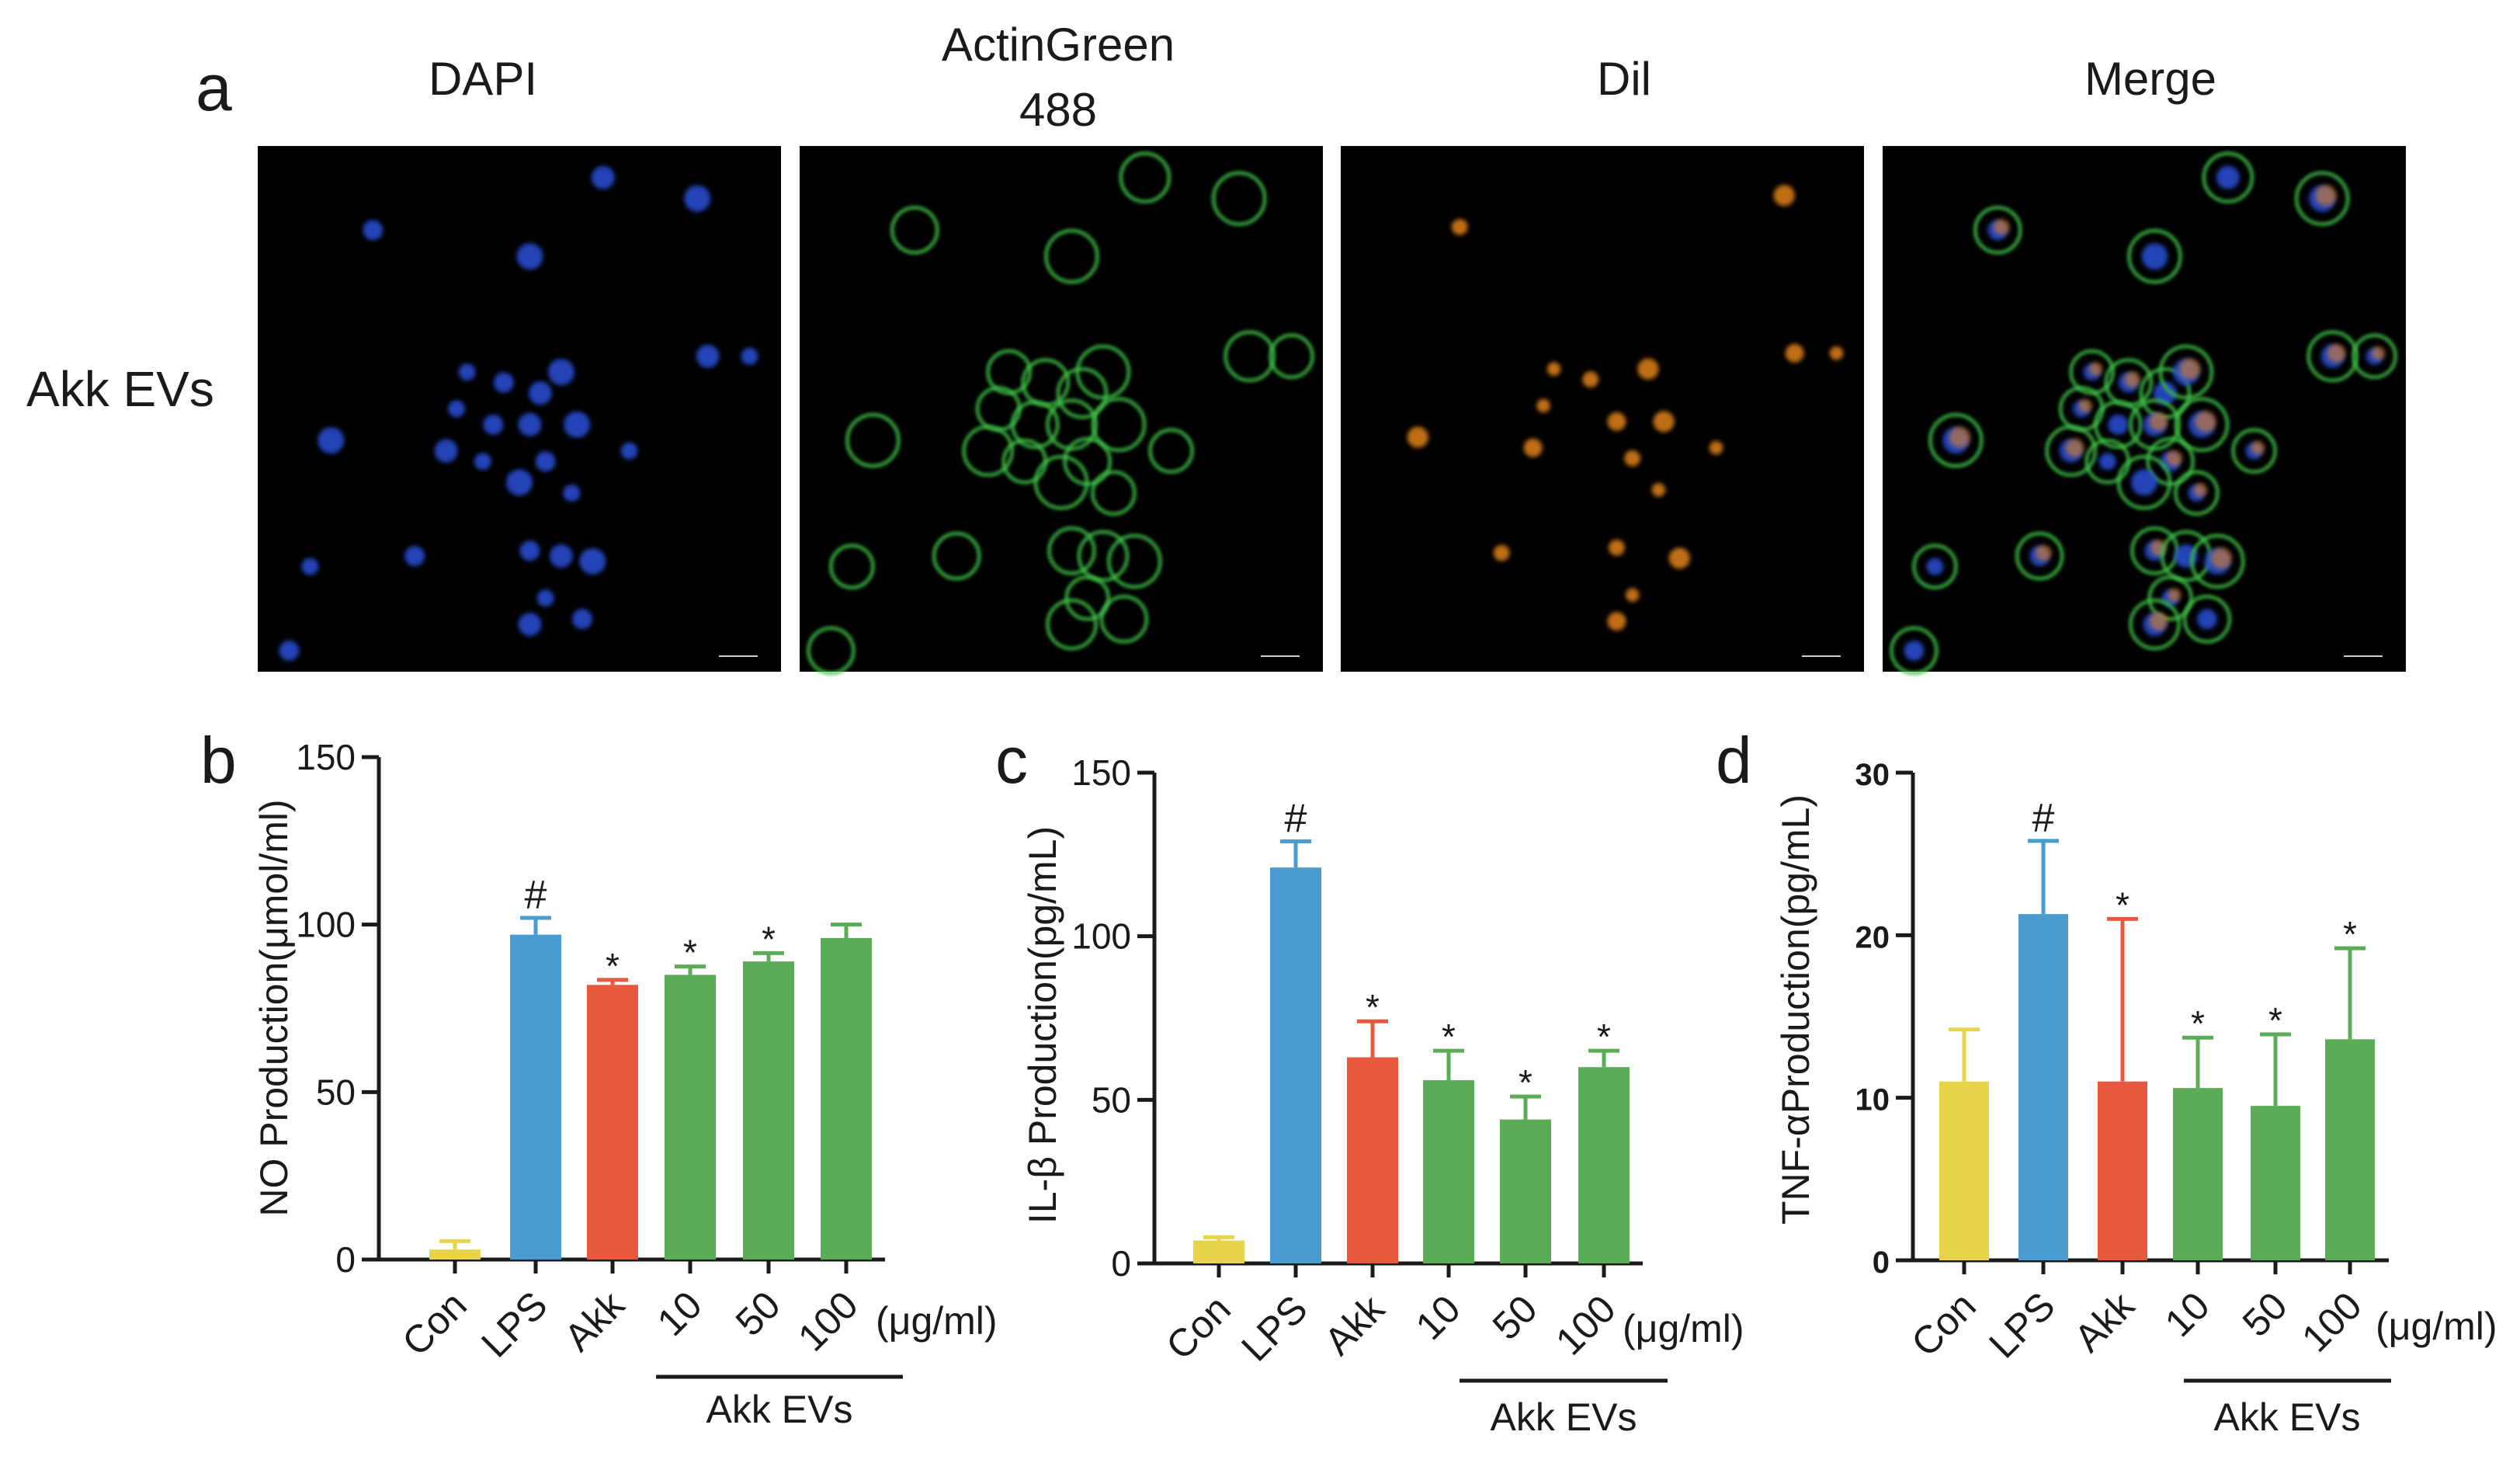 The height and width of the screenshot is (1463, 2520). Describe the element at coordinates (214, 87) in the screenshot. I see `panel-letter-a: a` at that location.